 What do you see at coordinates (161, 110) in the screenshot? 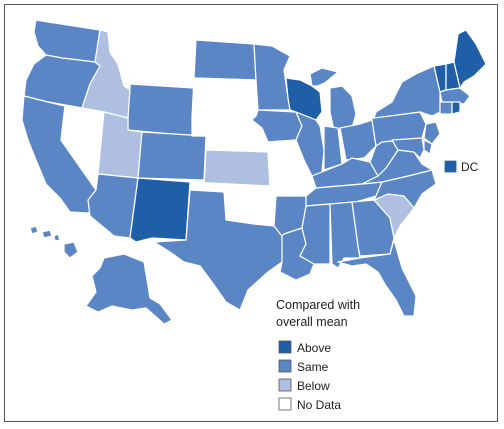
I see `state-wy` at bounding box center [161, 110].